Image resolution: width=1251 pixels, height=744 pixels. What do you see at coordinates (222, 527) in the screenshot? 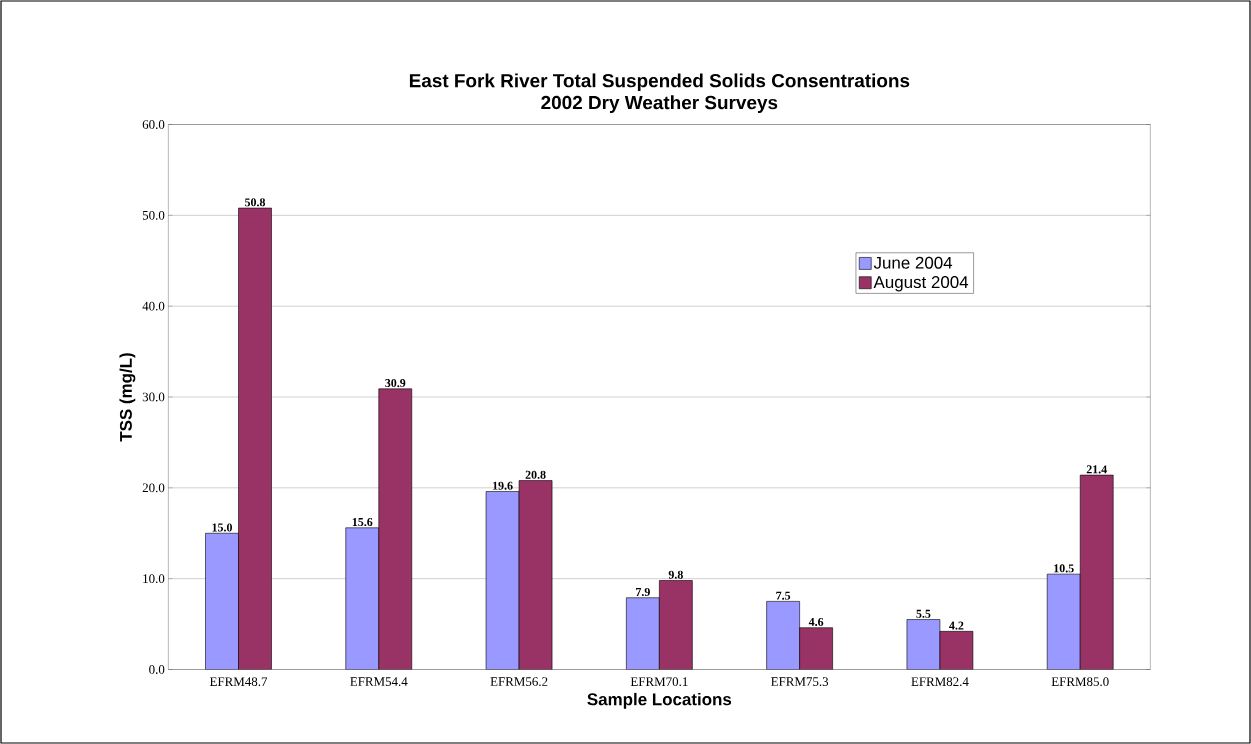
I see `data-label: 15.0` at bounding box center [222, 527].